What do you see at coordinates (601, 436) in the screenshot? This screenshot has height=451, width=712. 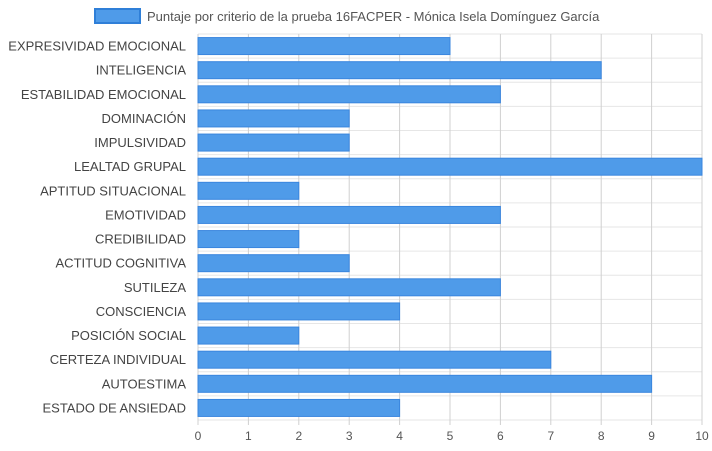 I see `x-tick-label: 8` at bounding box center [601, 436].